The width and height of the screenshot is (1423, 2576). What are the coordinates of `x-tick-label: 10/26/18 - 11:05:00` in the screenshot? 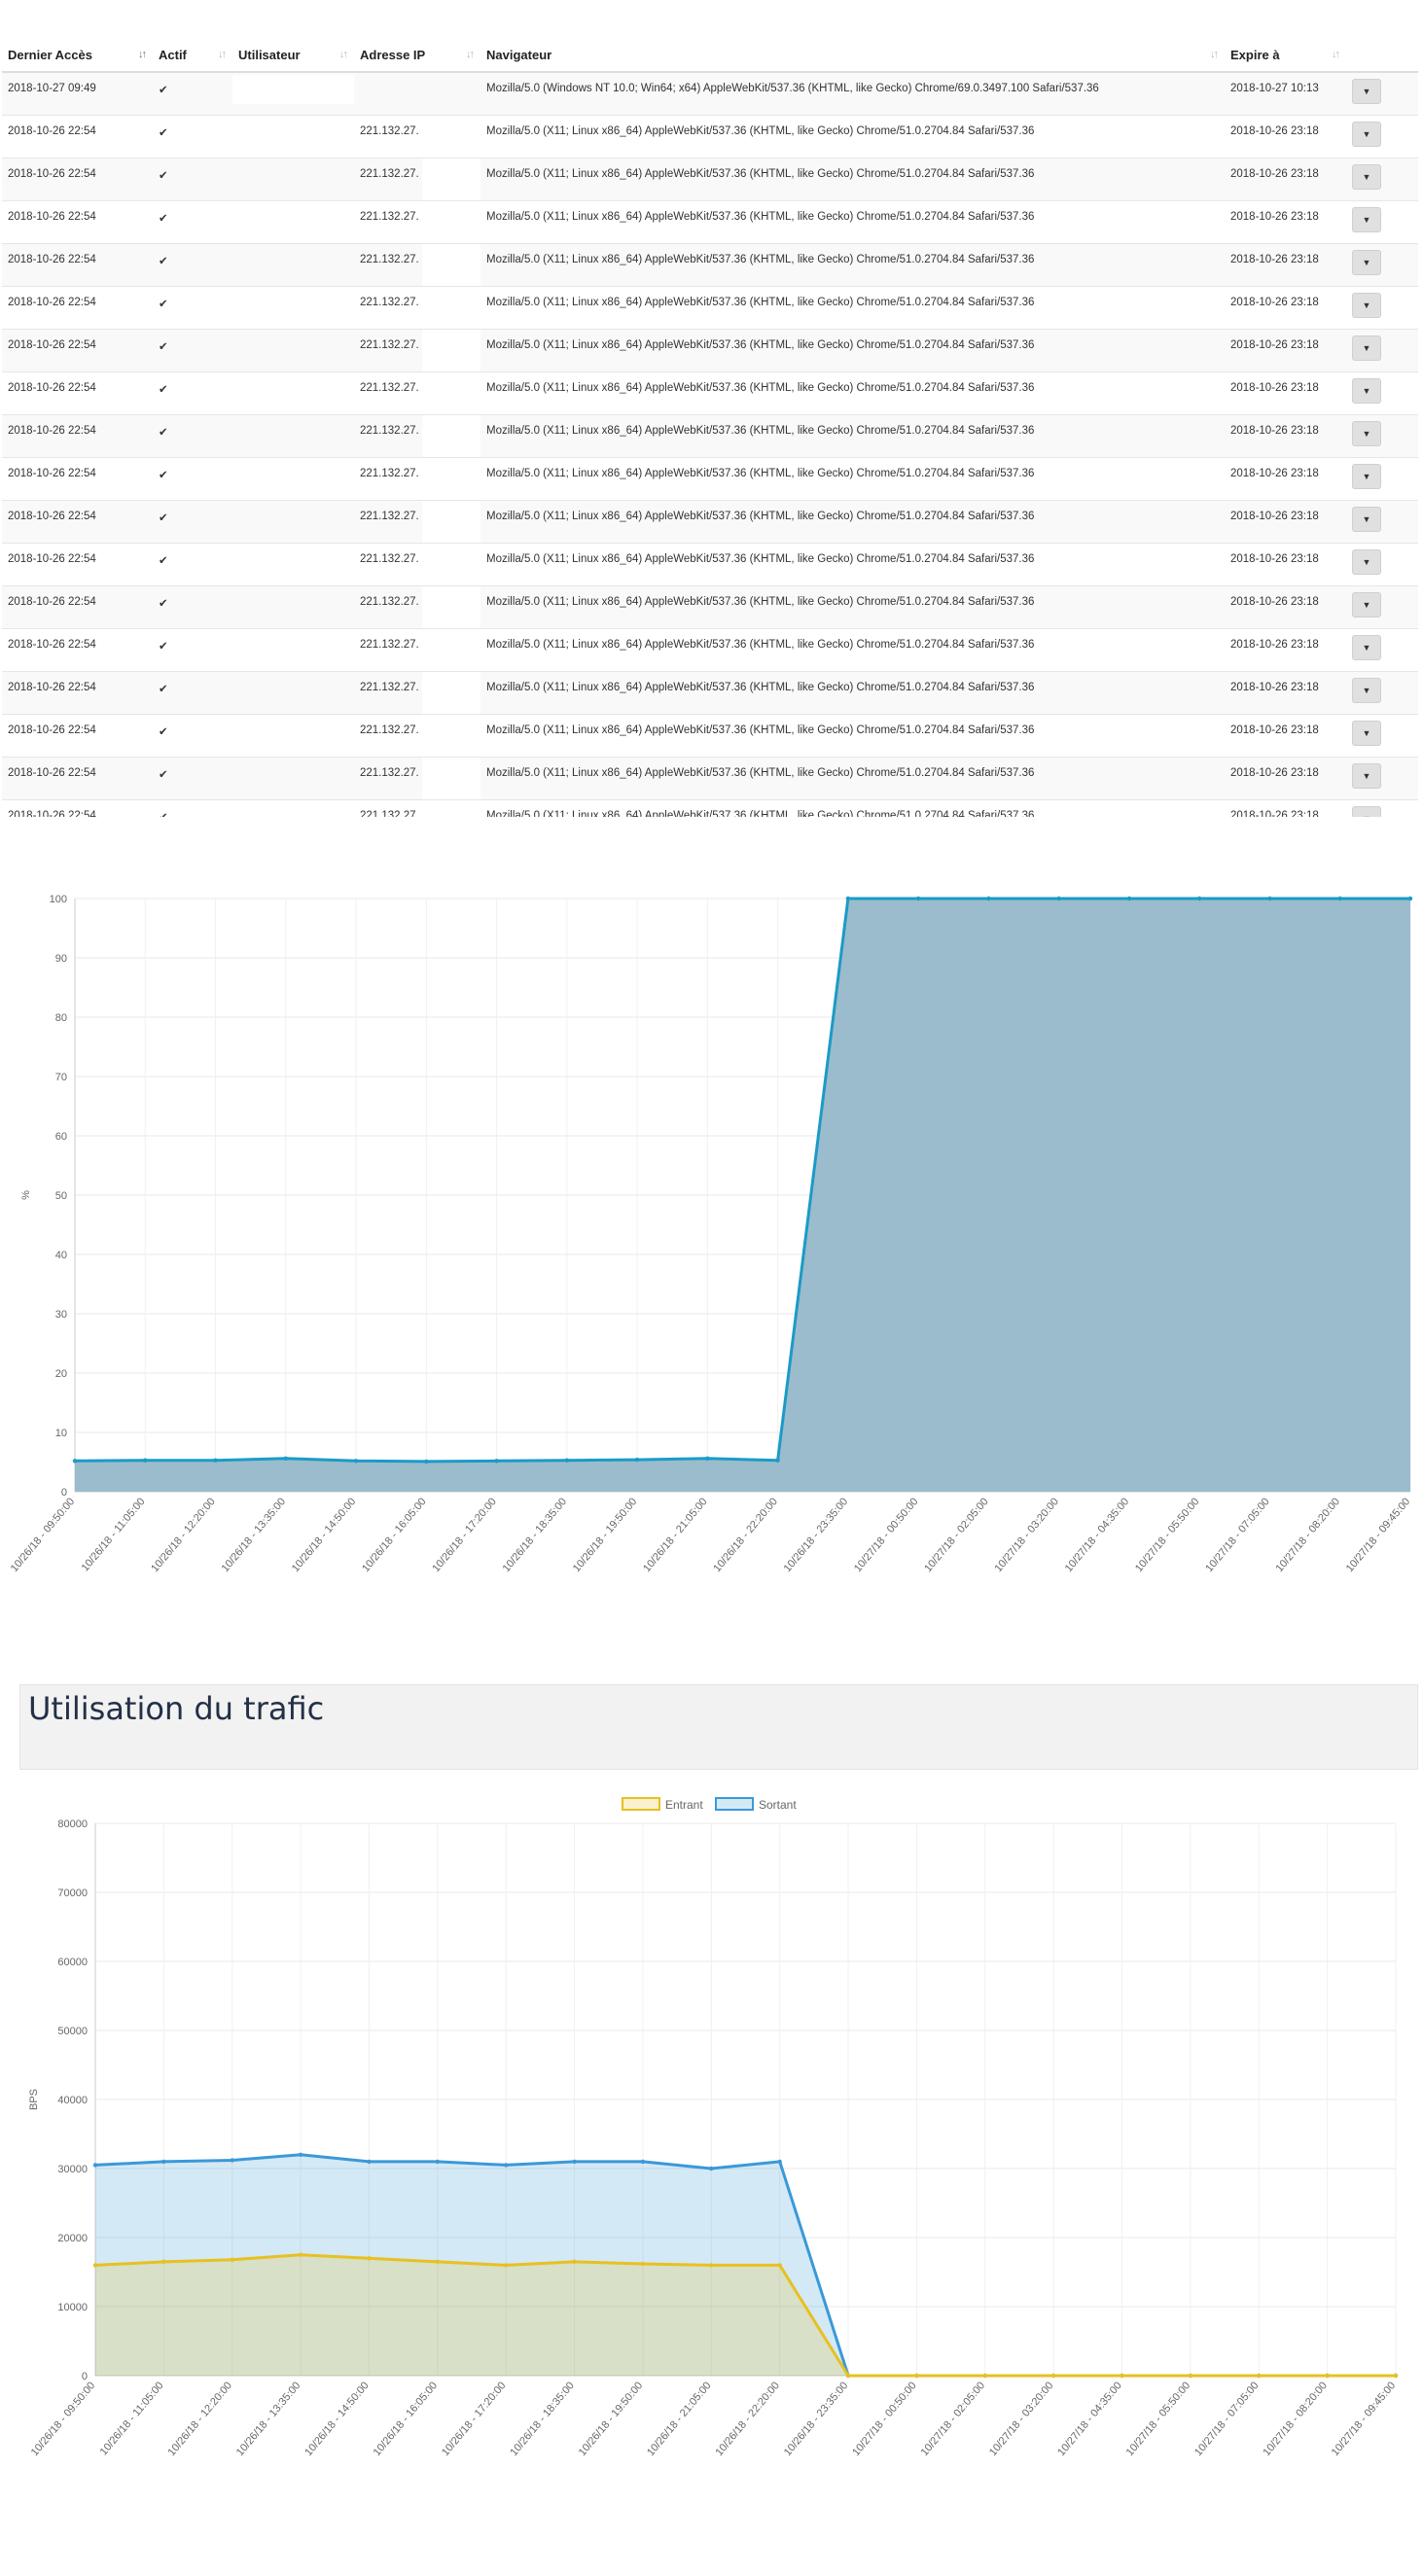 It's located at (132, 2419).